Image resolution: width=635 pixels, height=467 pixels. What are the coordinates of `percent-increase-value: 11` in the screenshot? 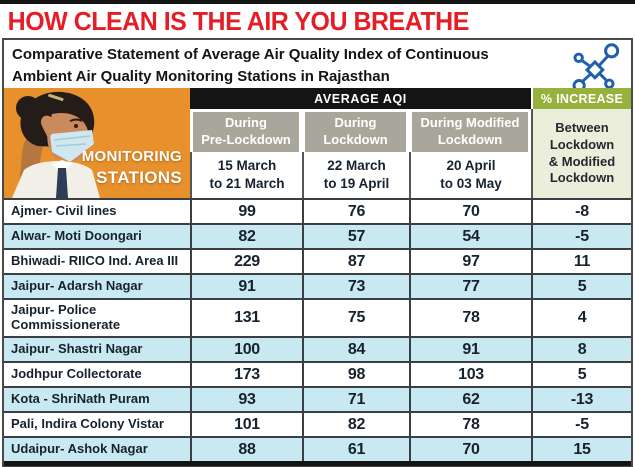 It's located at (581, 261).